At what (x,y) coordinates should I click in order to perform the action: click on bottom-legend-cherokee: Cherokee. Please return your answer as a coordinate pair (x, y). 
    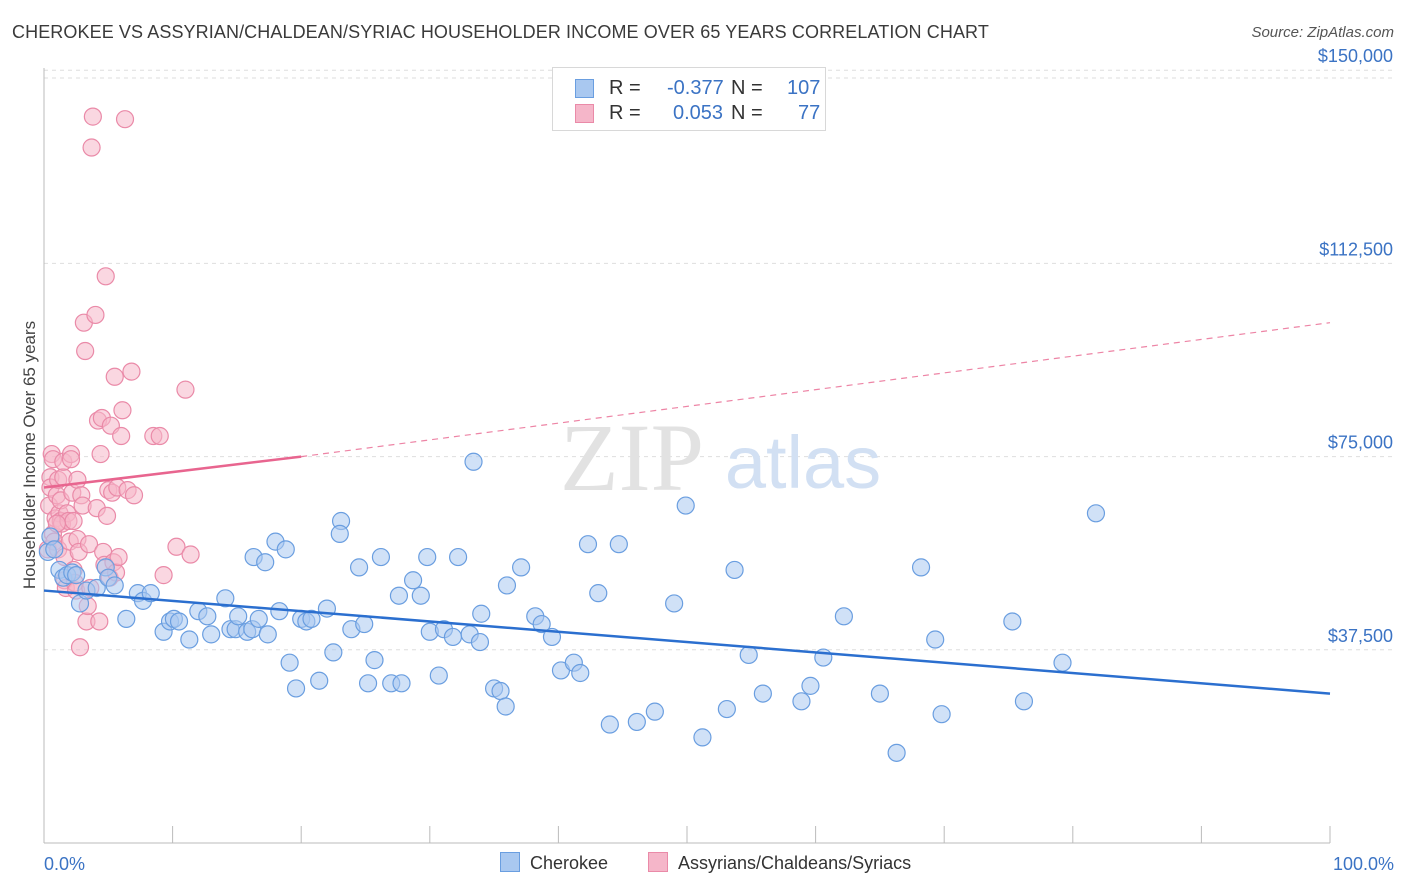
    Looking at the image, I should click on (554, 863).